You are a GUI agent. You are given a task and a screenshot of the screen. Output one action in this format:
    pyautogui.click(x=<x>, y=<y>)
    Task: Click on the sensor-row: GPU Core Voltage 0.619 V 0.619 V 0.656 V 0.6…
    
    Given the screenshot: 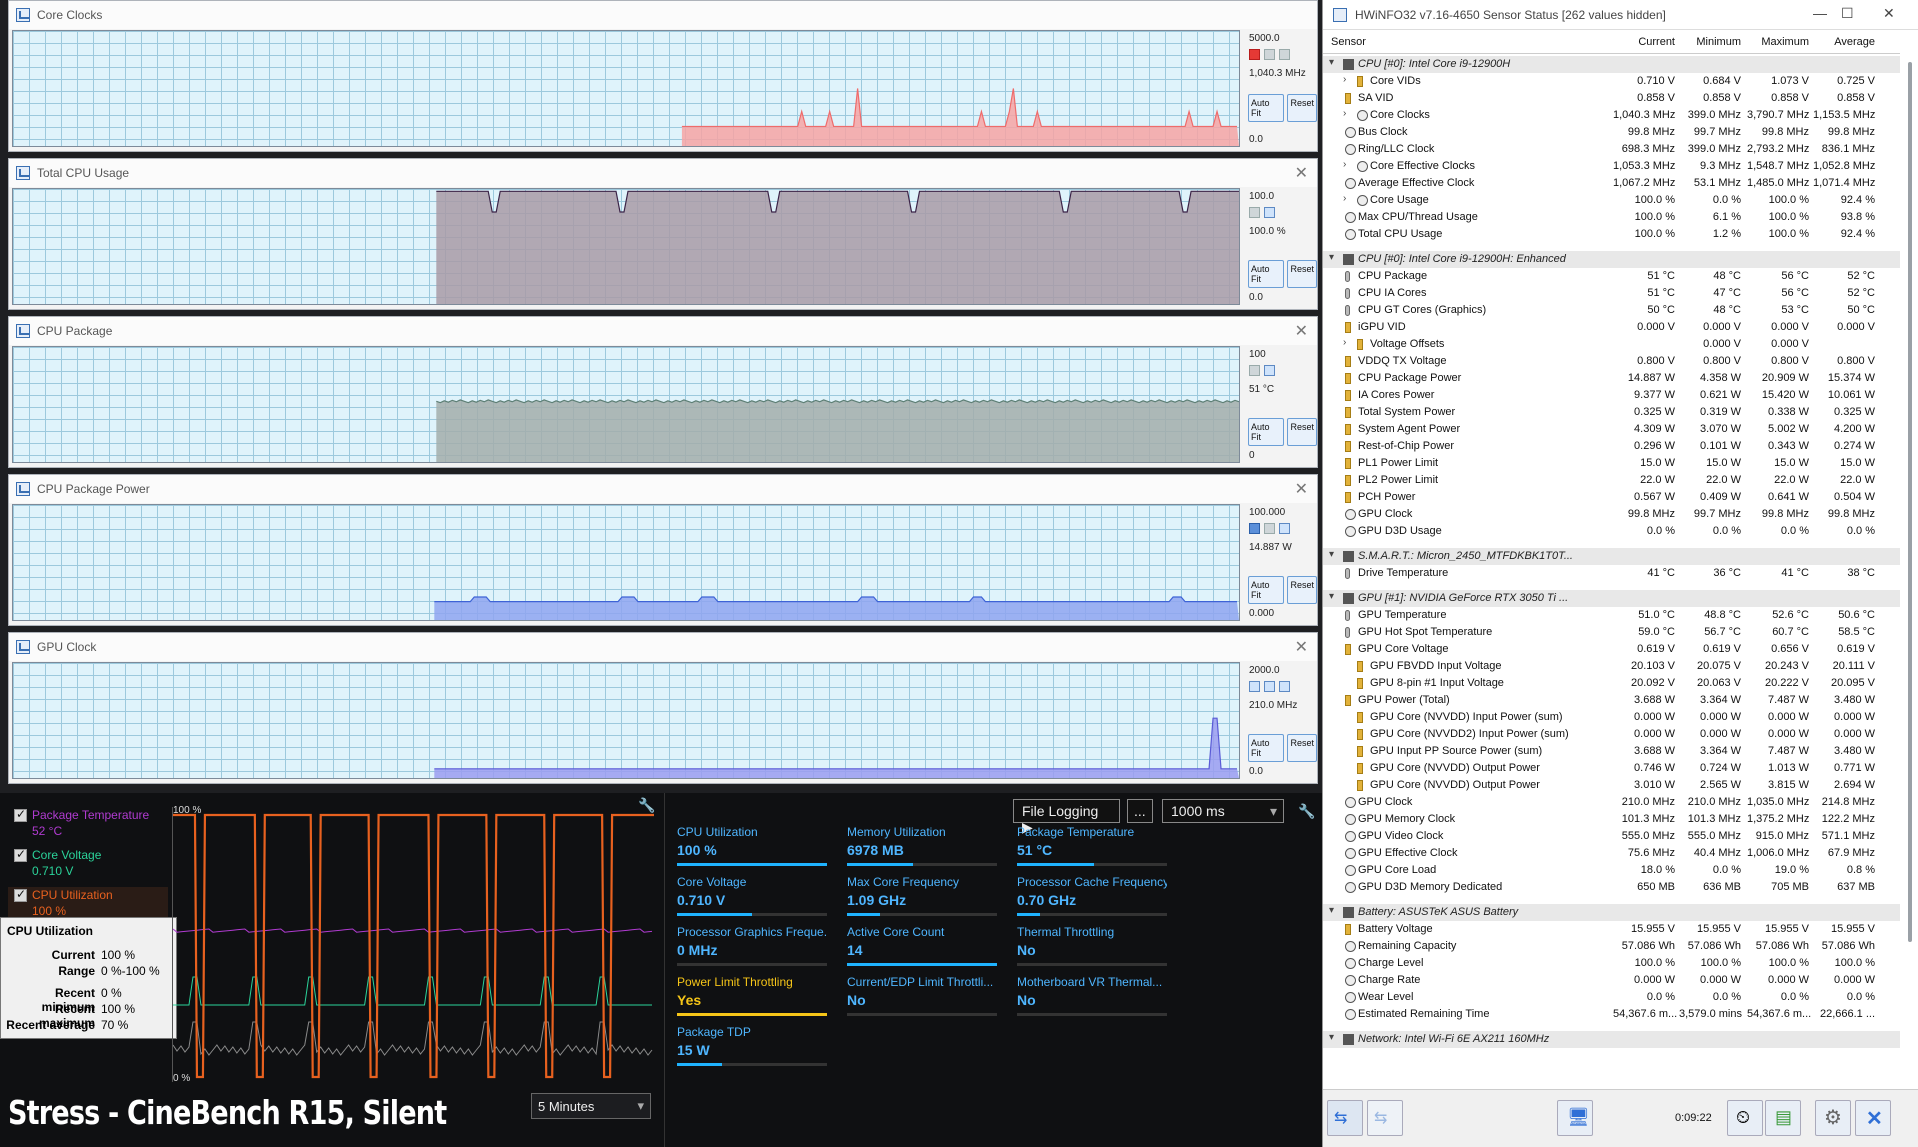 What is the action you would take?
    pyautogui.click(x=1611, y=649)
    